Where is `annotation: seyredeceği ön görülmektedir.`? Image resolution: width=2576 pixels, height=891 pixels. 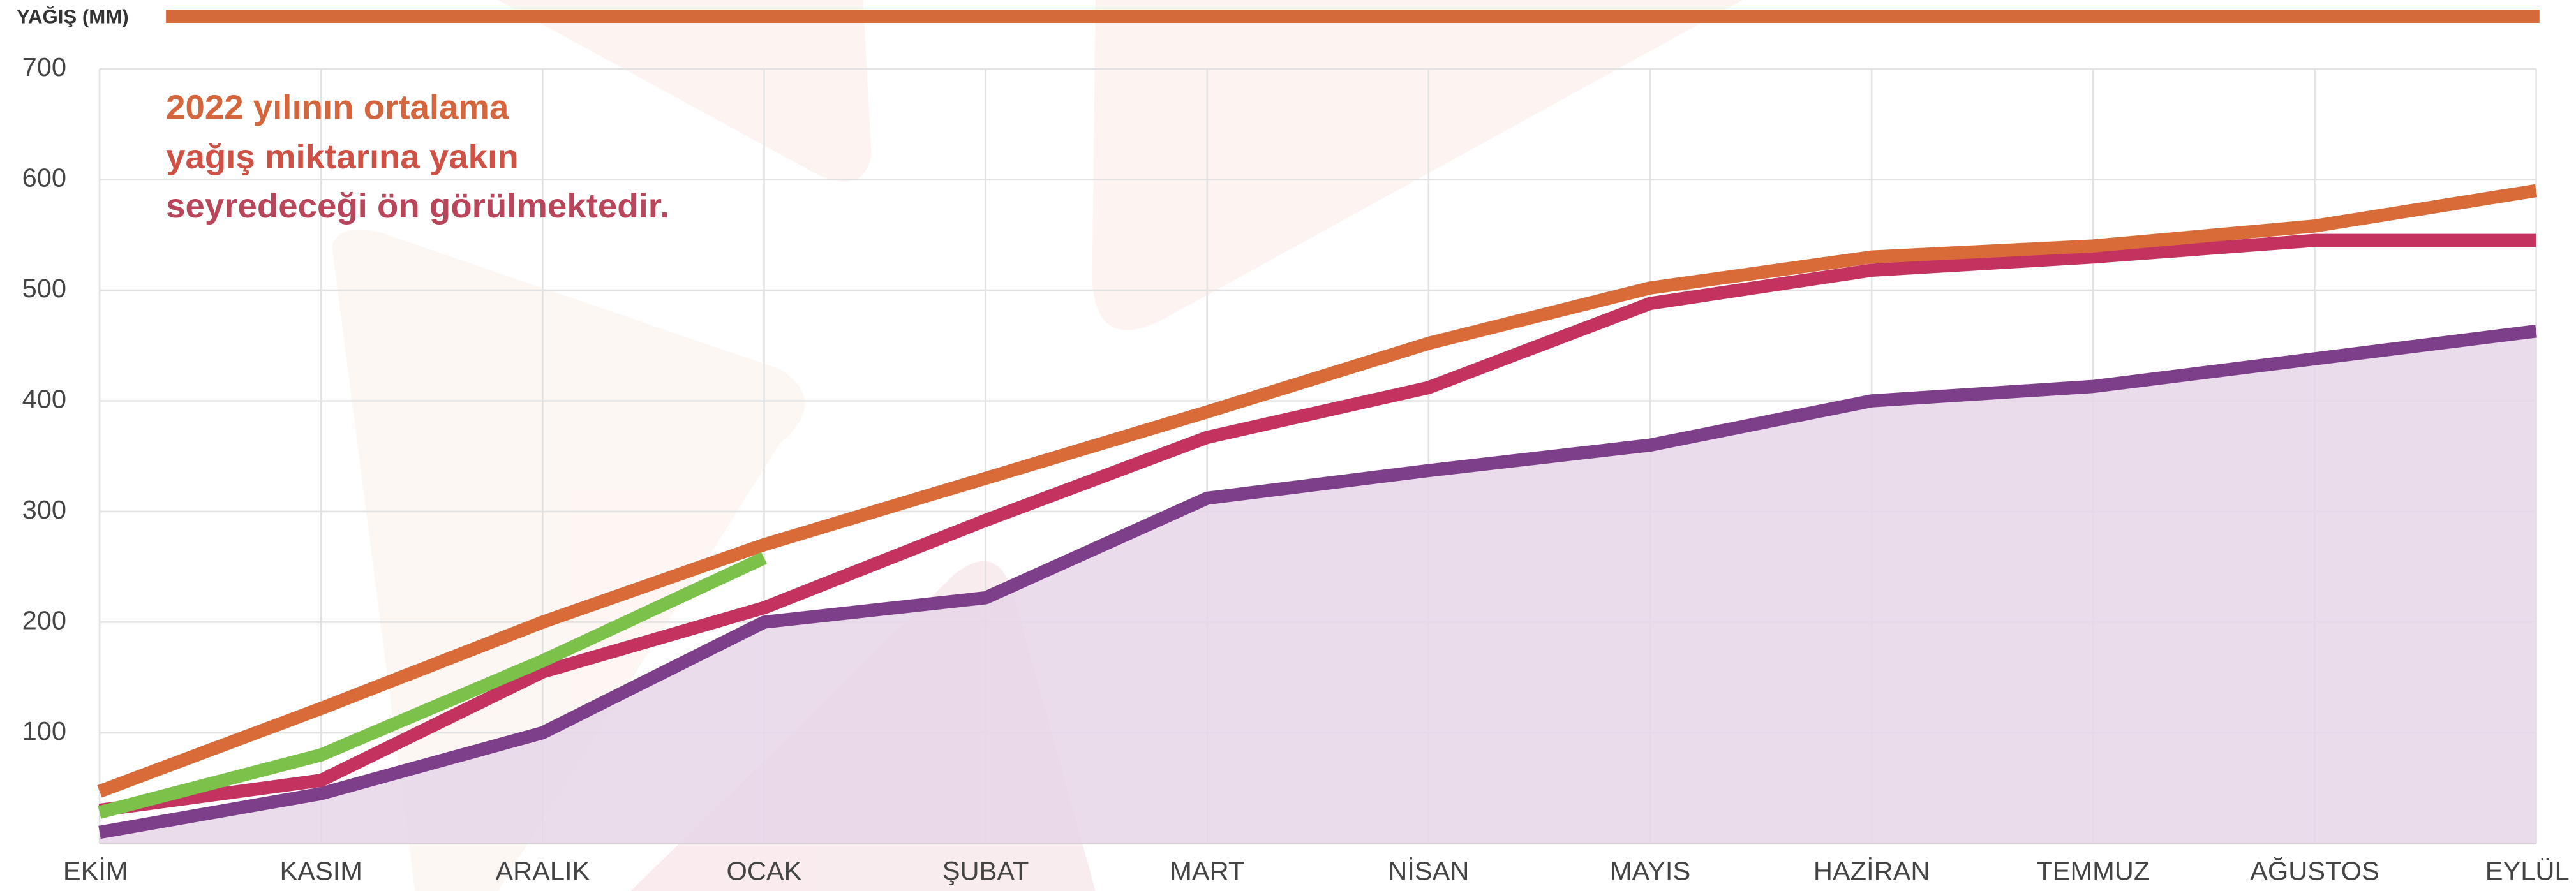
annotation: seyredeceği ön görülmektedir. is located at coordinates (417, 205).